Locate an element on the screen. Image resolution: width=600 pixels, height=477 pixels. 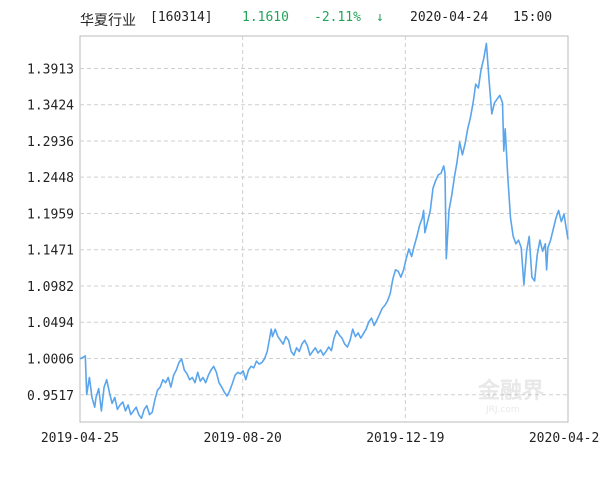
x-tick-label: 2019-04-25 is located at coordinates (80, 438).